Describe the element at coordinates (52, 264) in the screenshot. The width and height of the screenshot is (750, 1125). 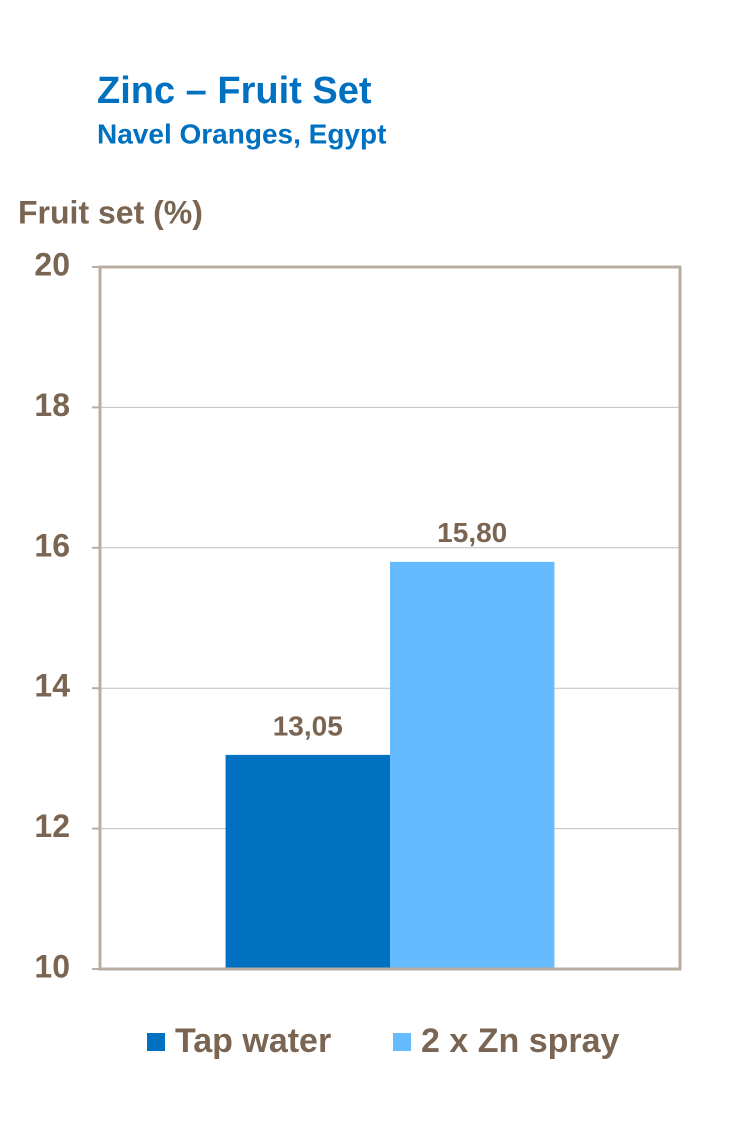
I see `y-tick-label: 20` at that location.